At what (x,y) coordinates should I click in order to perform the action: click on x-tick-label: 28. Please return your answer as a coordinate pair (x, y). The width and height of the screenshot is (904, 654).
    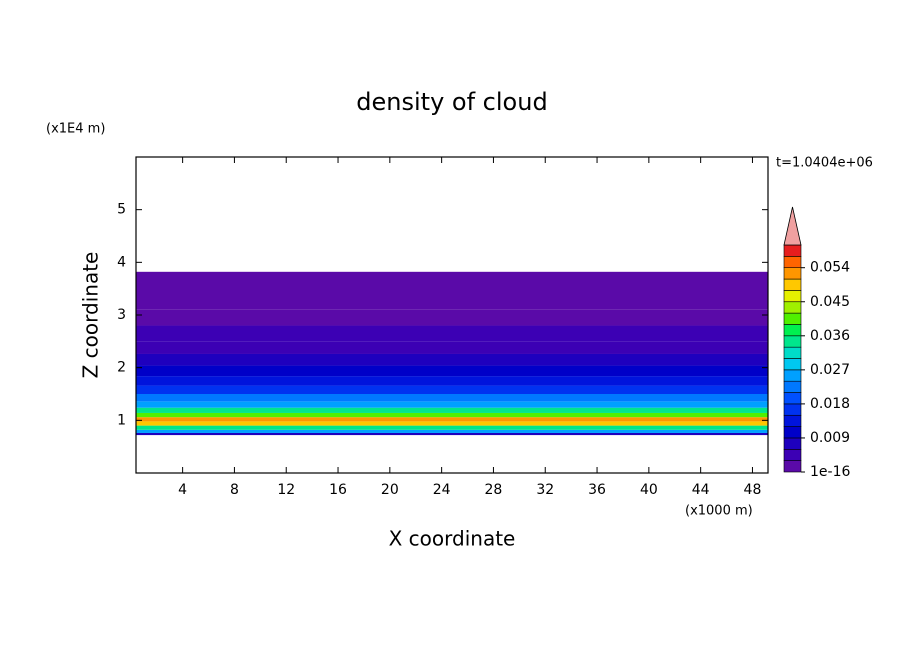
    Looking at the image, I should click on (494, 490).